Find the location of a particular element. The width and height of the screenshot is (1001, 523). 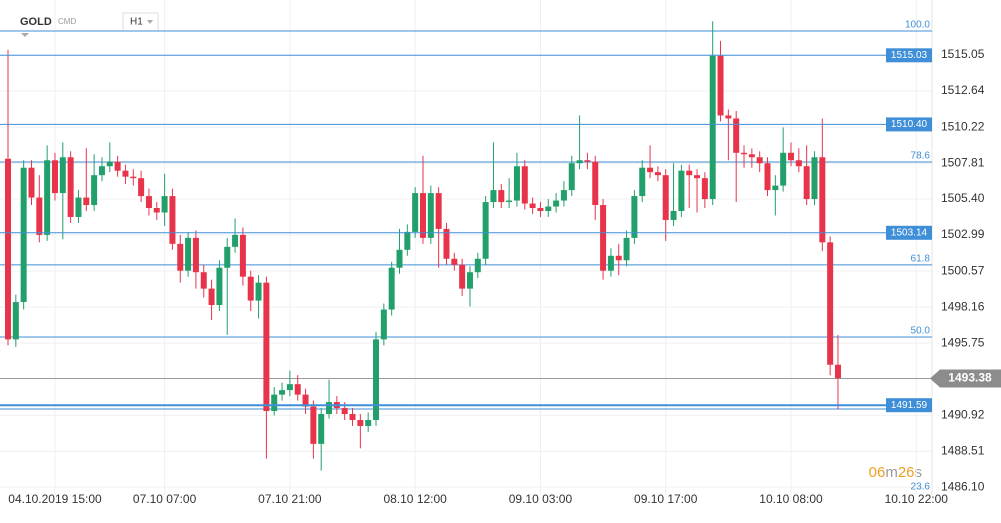

current-price-label: 1493.38 is located at coordinates (970, 378).